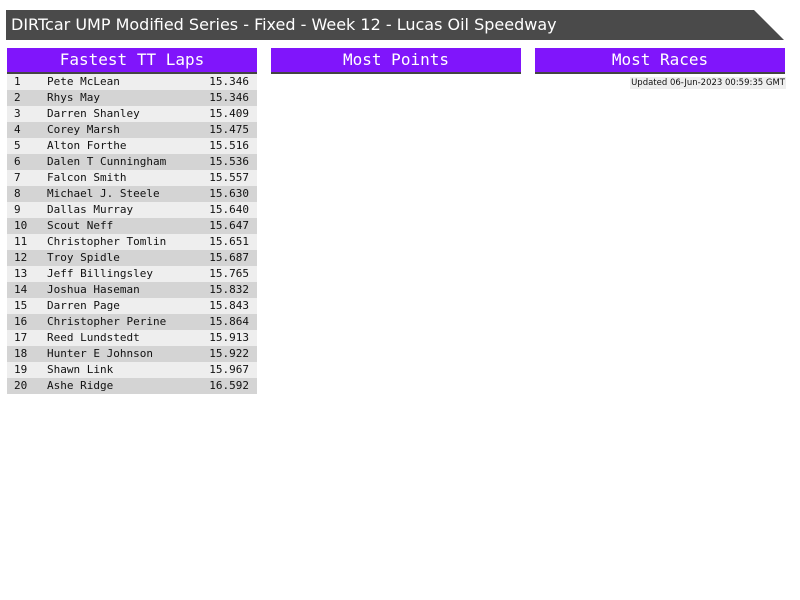  What do you see at coordinates (132, 61) in the screenshot?
I see `fastest-laps-header: Fastest TT Laps` at bounding box center [132, 61].